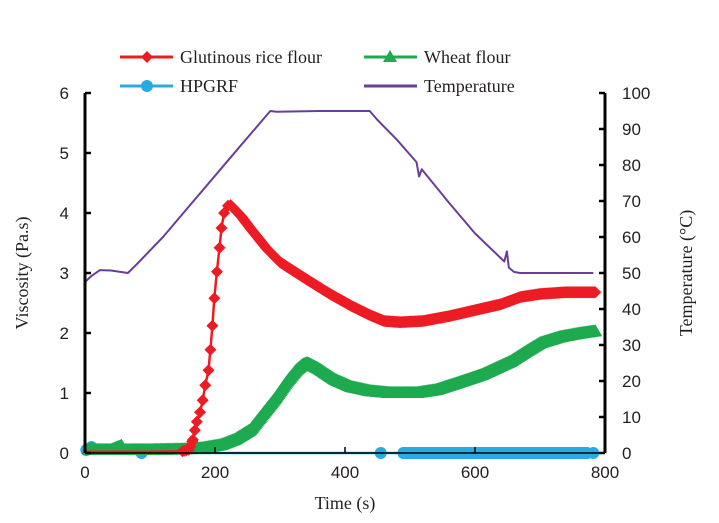  I want to click on y2-axis-title: Temperature (°C), so click(686, 273).